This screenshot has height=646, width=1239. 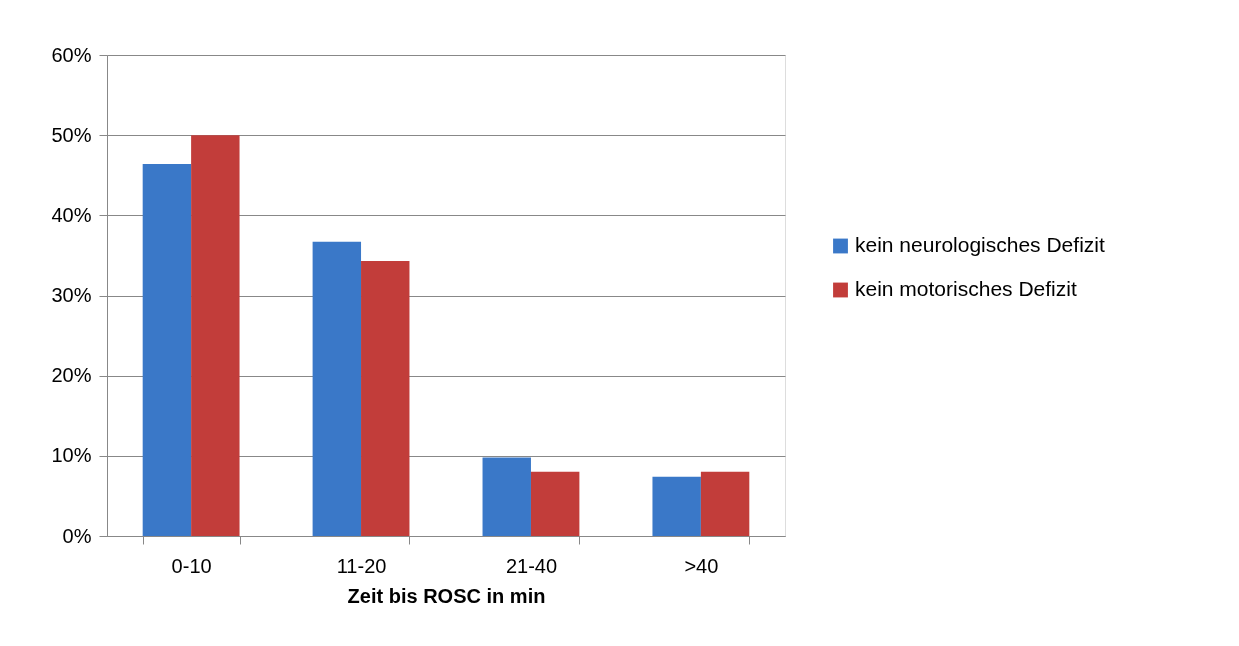 What do you see at coordinates (701, 565) in the screenshot?
I see `x-tick-label: >40` at bounding box center [701, 565].